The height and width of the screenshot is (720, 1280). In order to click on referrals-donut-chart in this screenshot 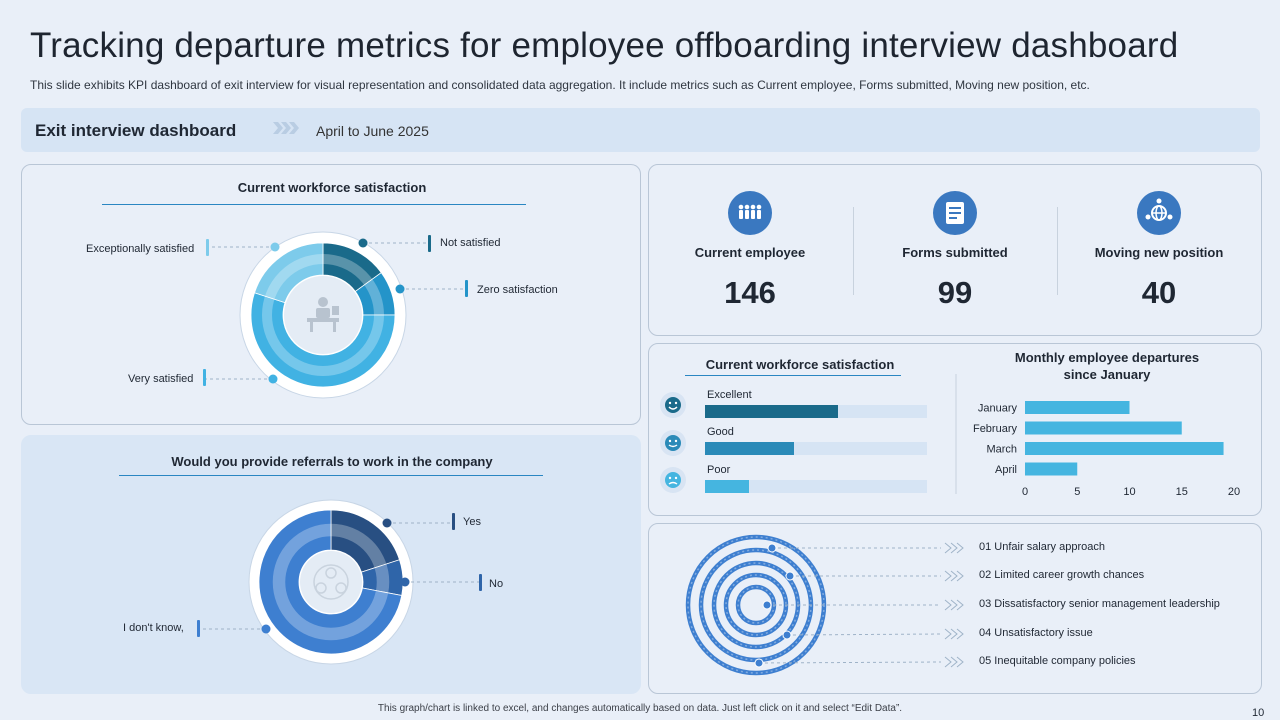, I will do `click(338, 582)`.